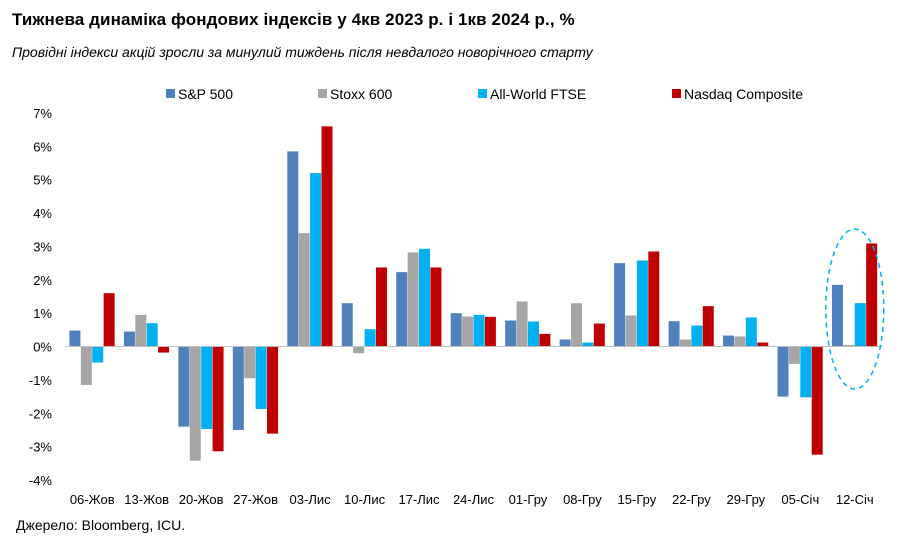 This screenshot has width=921, height=550. What do you see at coordinates (743, 94) in the screenshot?
I see `legend-label: Nasdaq Composite` at bounding box center [743, 94].